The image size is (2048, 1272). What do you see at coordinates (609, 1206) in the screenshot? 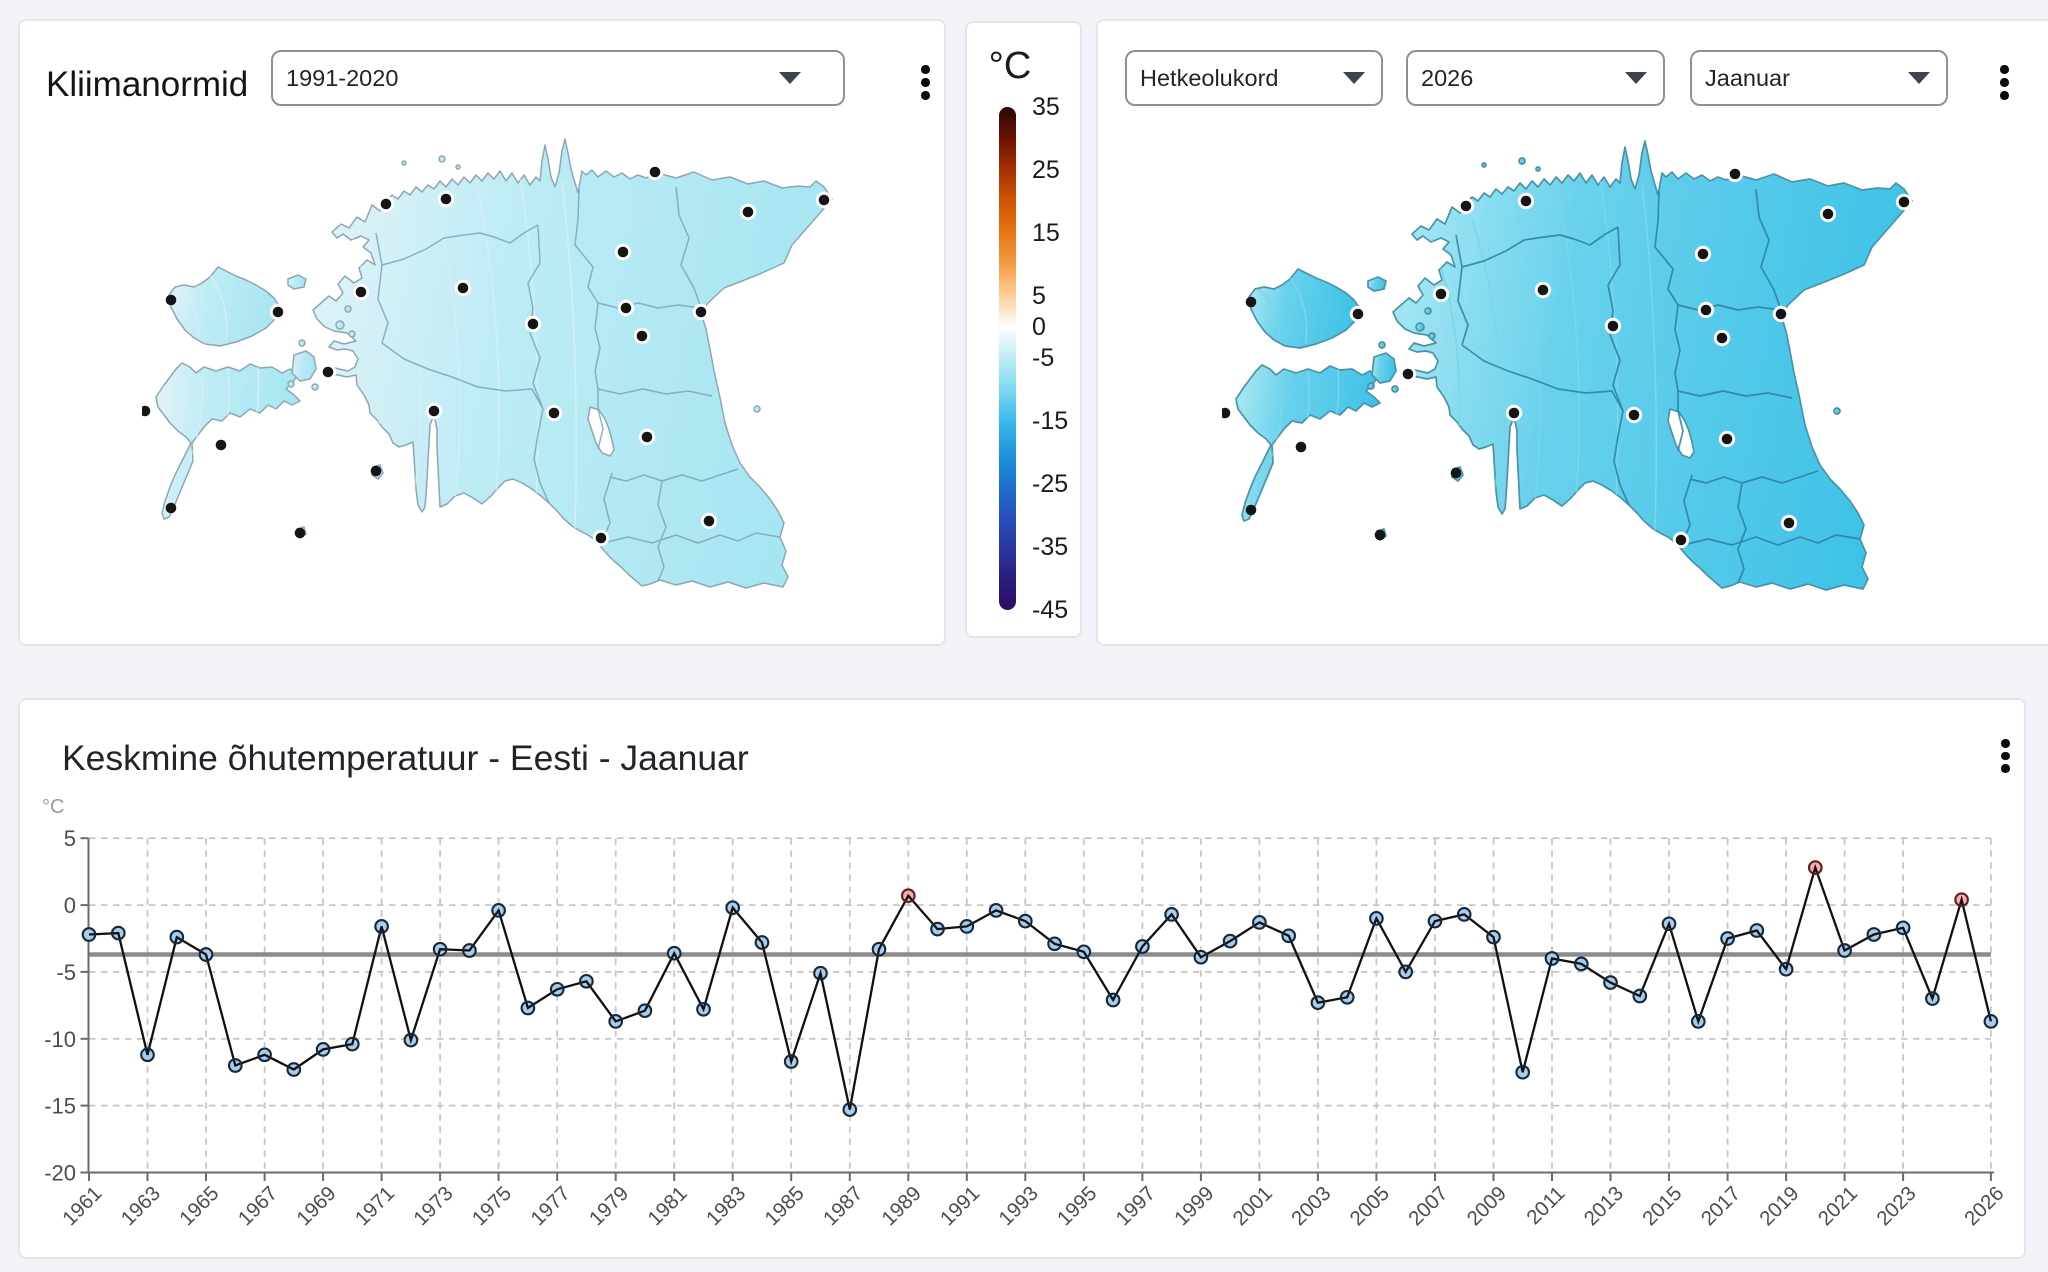
I see `svg-text: 1979` at bounding box center [609, 1206].